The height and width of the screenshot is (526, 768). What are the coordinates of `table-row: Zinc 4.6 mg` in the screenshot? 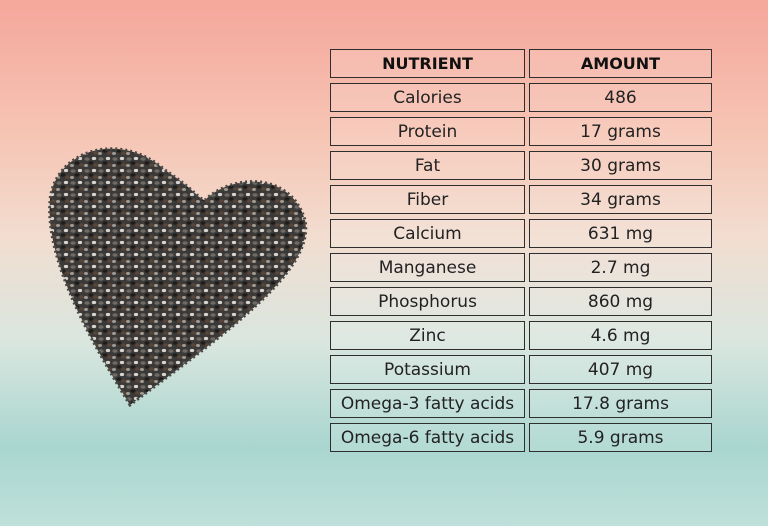 It's located at (521, 335).